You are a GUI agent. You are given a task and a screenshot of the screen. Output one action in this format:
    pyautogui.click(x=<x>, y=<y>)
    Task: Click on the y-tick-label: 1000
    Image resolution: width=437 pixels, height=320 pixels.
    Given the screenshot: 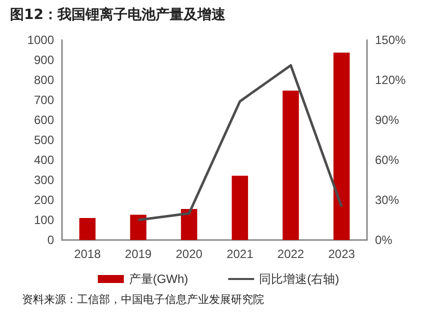 What is the action you would take?
    pyautogui.click(x=40, y=40)
    